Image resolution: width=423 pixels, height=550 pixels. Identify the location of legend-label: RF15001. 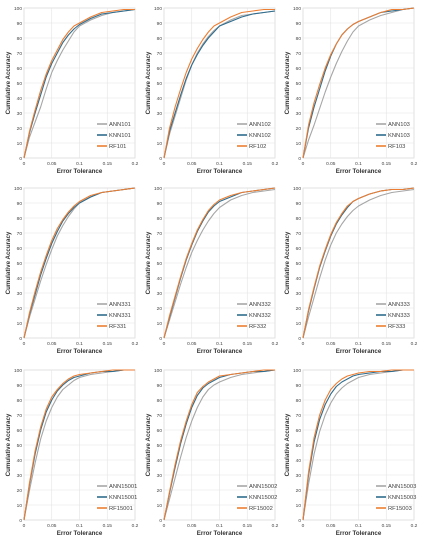
(121, 509).